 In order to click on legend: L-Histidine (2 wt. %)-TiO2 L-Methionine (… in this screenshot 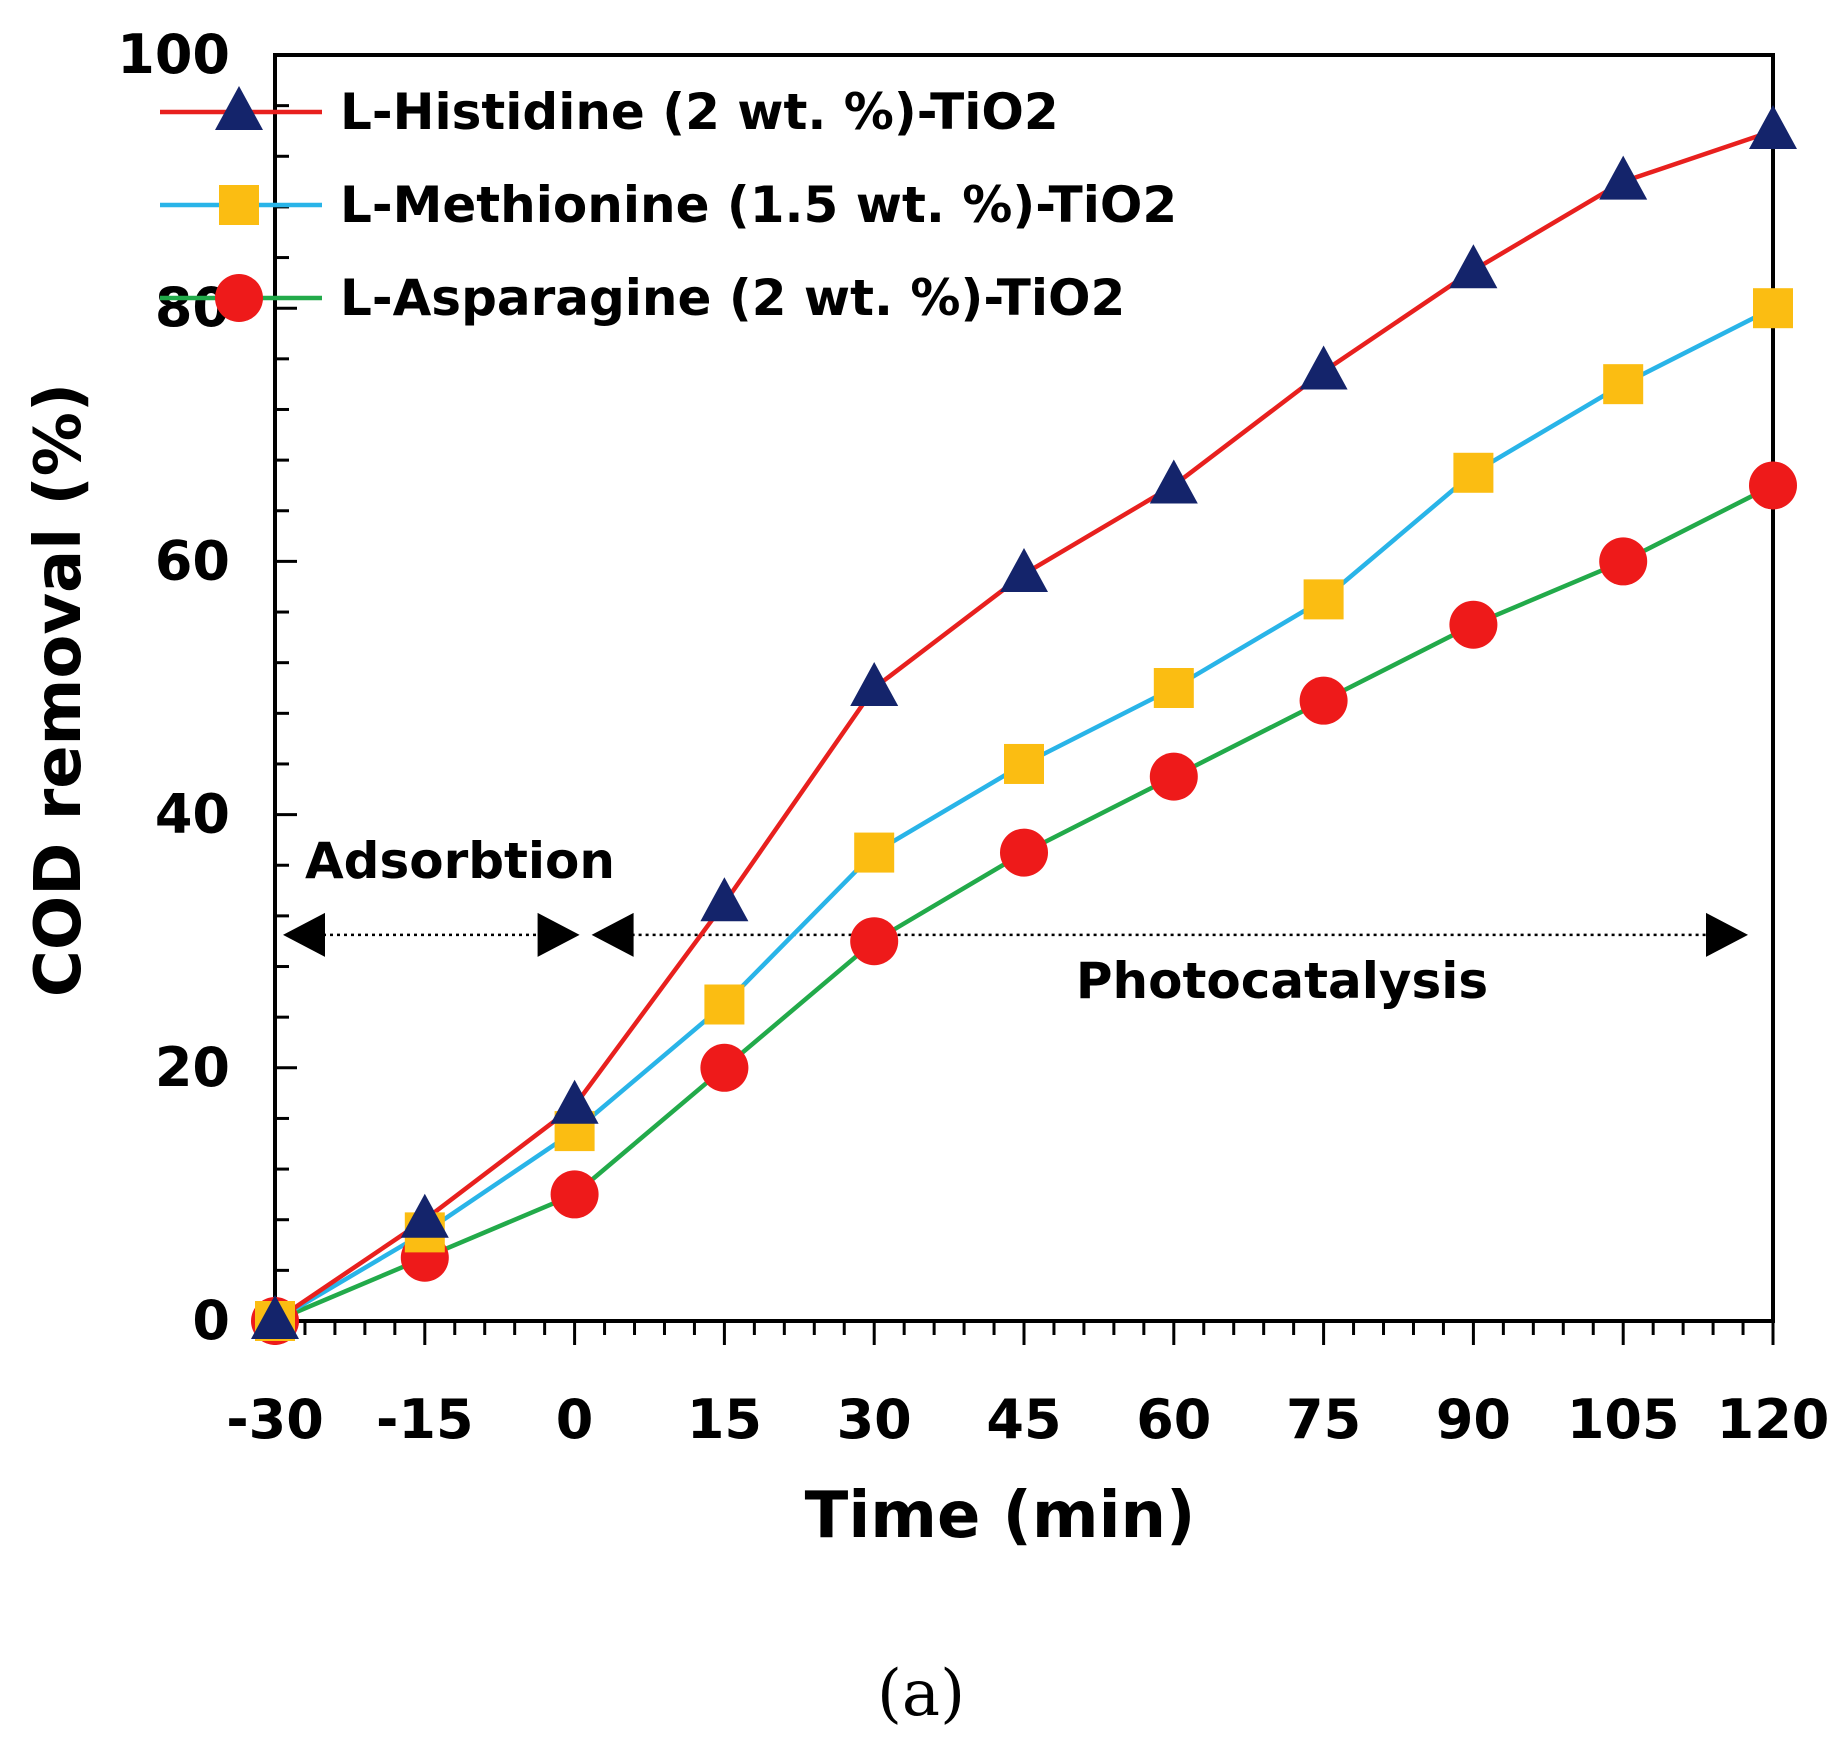, I will do `click(668, 205)`.